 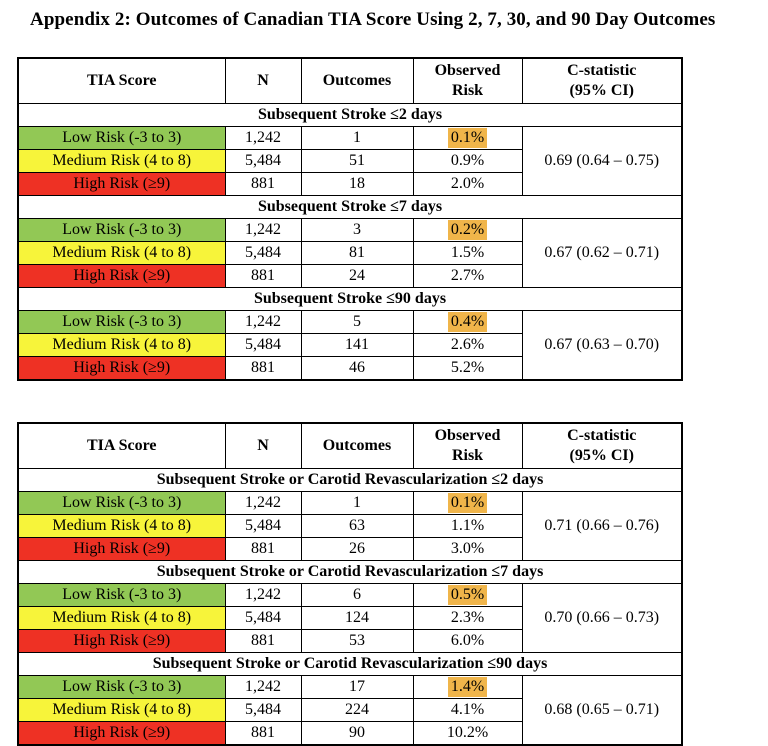 What do you see at coordinates (357, 641) in the screenshot?
I see `outcomes-cell: 53` at bounding box center [357, 641].